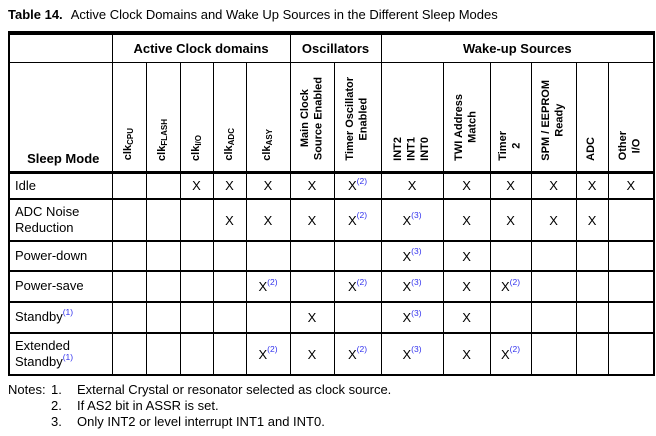  I want to click on col-header-other-io: Other I/O, so click(631, 117).